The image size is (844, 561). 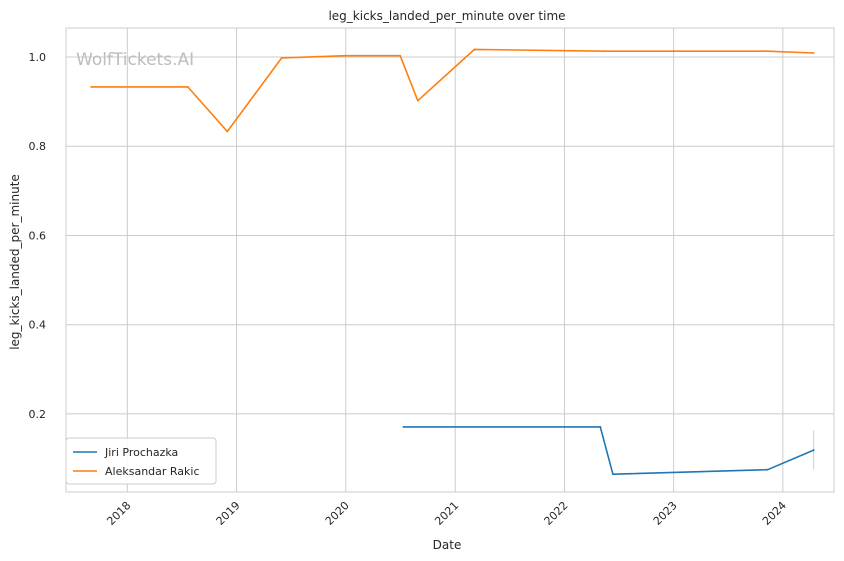 I want to click on legend-label: Aleksandar Rakic, so click(x=152, y=471).